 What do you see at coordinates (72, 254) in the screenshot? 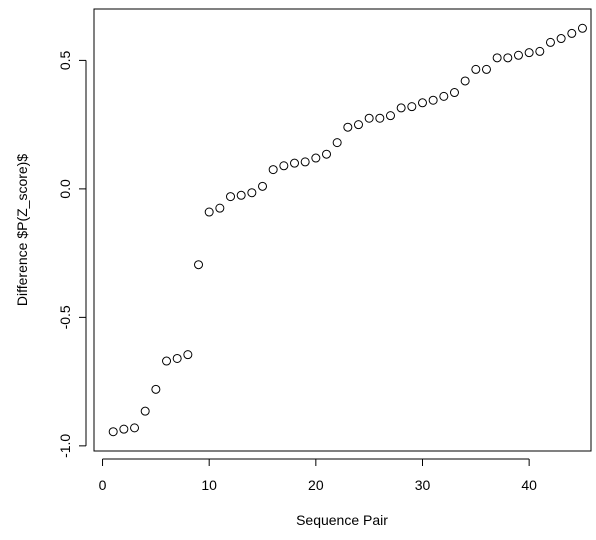
I see `y-axis: -1.0 -0.5 0.0 0.5` at bounding box center [72, 254].